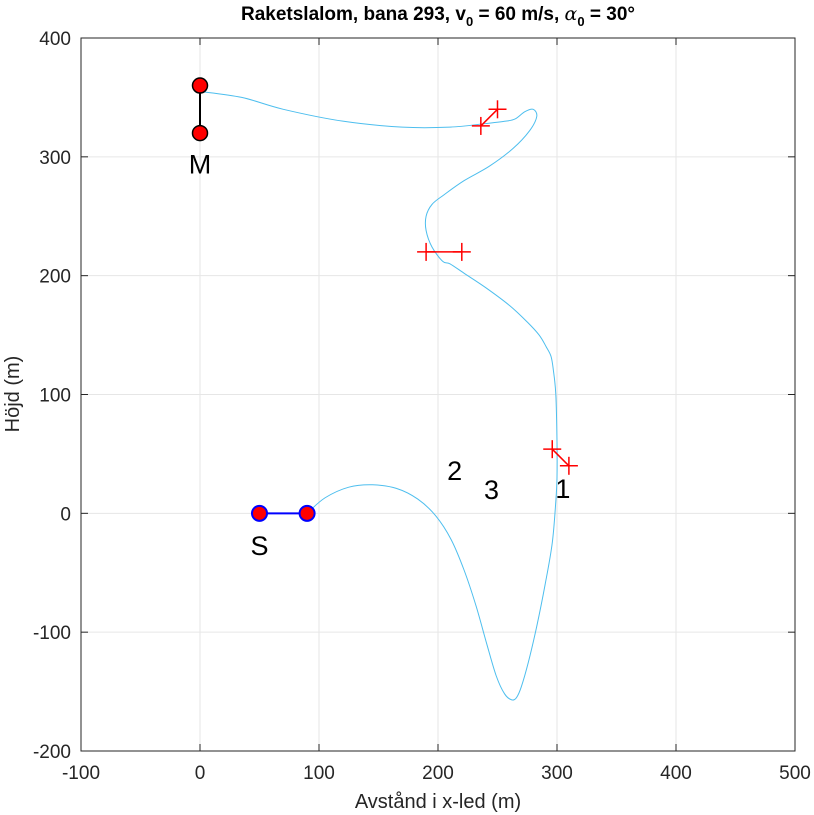  I want to click on x-tick-label: 0, so click(200, 773).